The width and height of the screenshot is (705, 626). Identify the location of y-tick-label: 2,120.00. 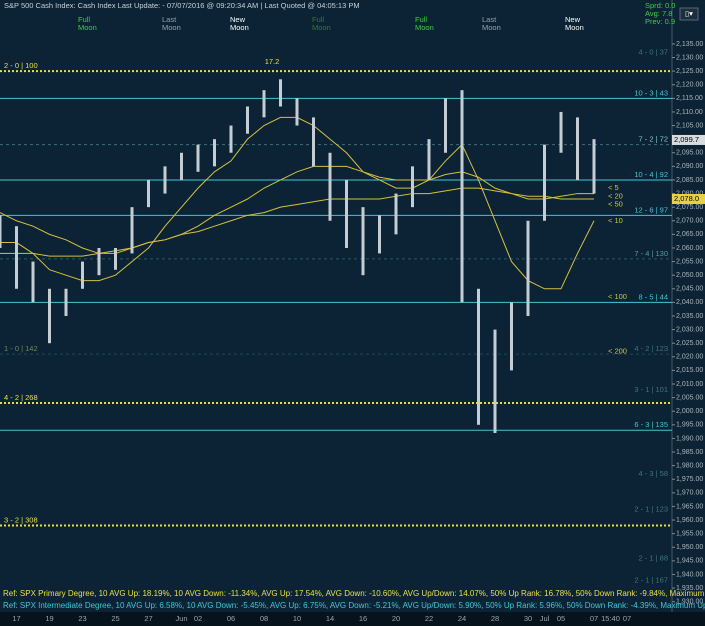
(689, 85).